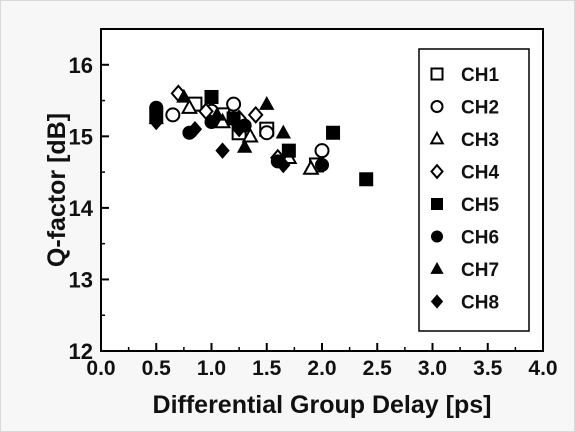 This screenshot has width=575, height=432. Describe the element at coordinates (378, 368) in the screenshot. I see `x-tick-label: 2.5` at that location.